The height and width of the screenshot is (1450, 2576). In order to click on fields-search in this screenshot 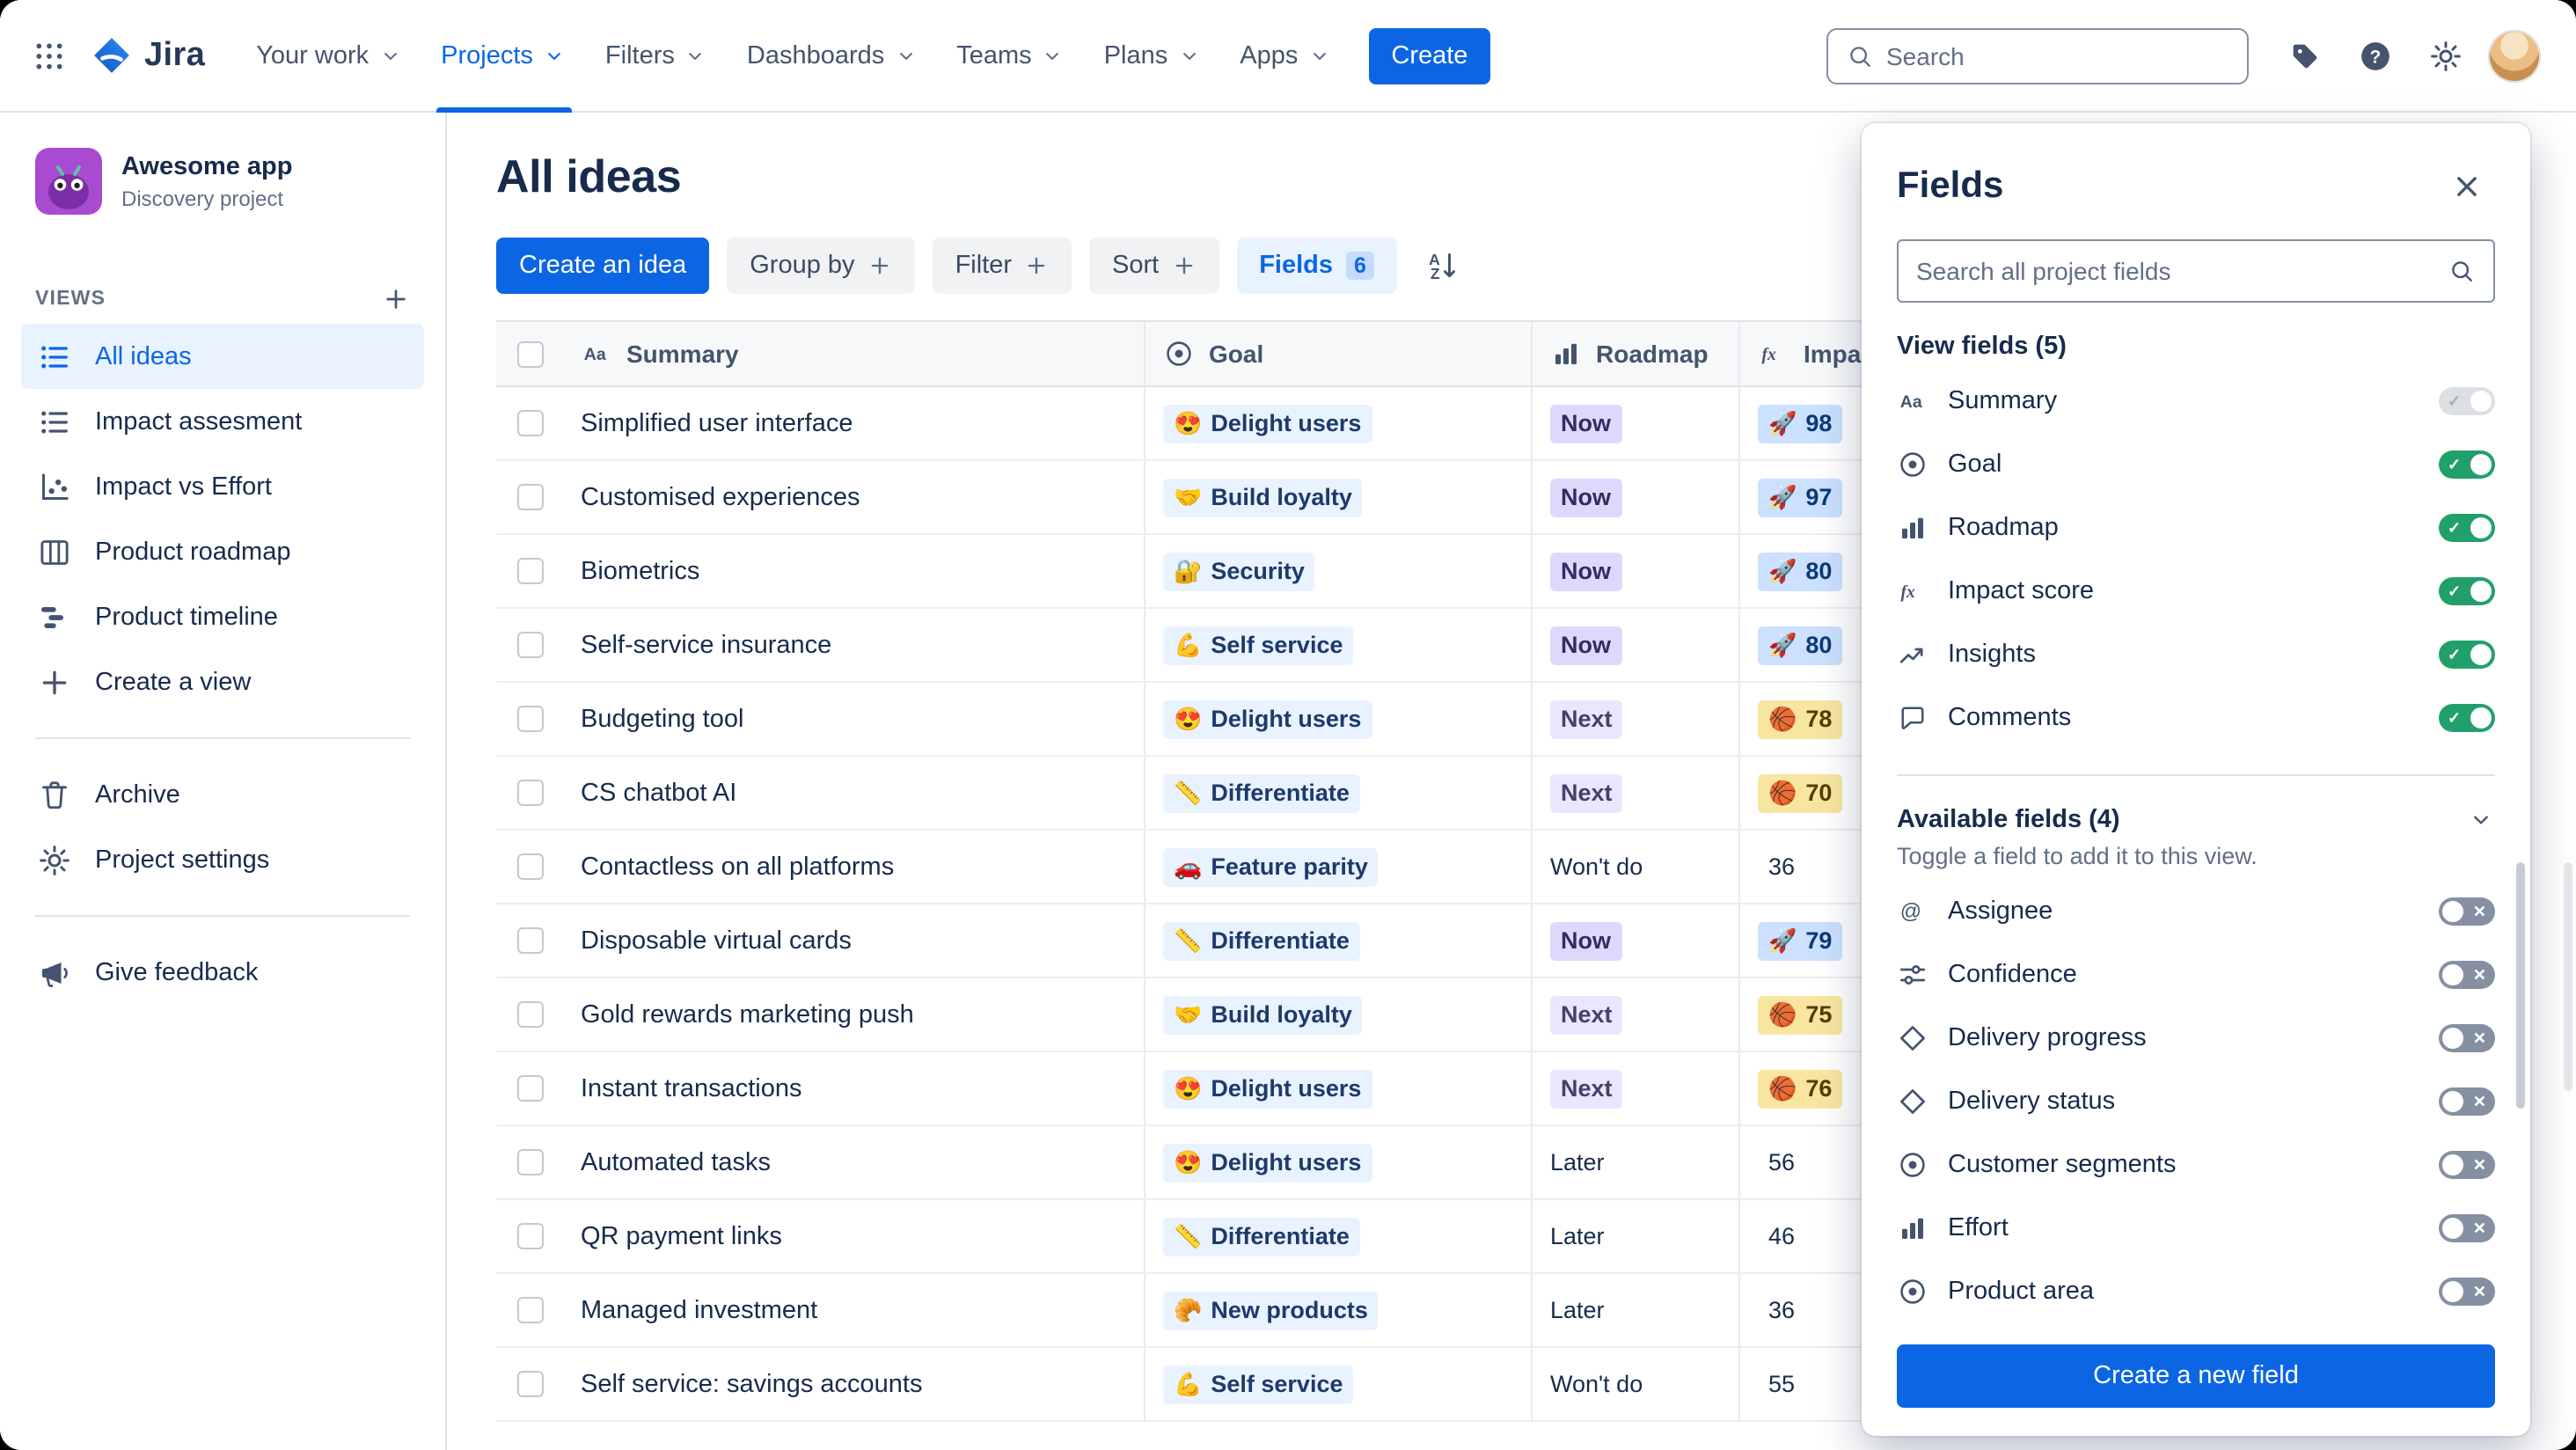, I will do `click(2196, 271)`.